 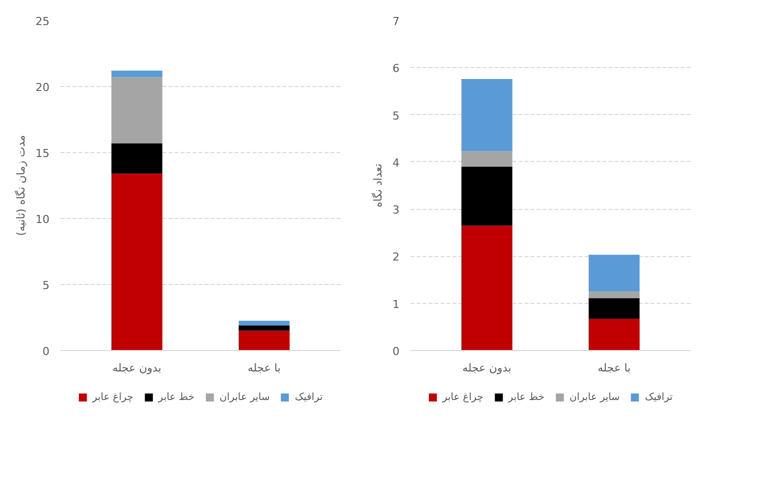 What do you see at coordinates (396, 21) in the screenshot?
I see `y-tick-label: 7` at bounding box center [396, 21].